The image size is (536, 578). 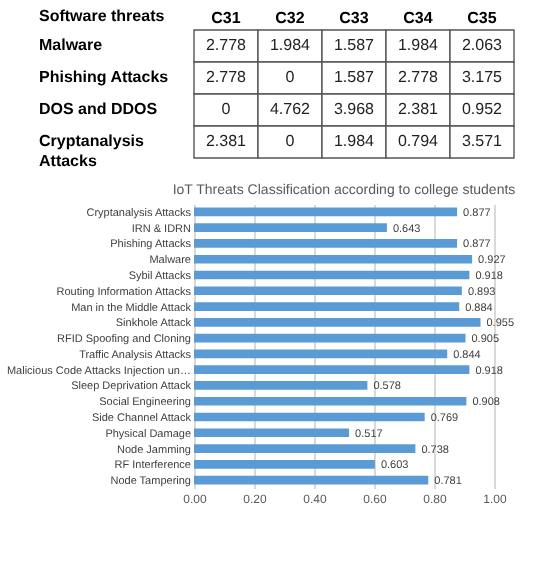 What do you see at coordinates (102, 16) in the screenshot?
I see `y-axis-title: Software threats` at bounding box center [102, 16].